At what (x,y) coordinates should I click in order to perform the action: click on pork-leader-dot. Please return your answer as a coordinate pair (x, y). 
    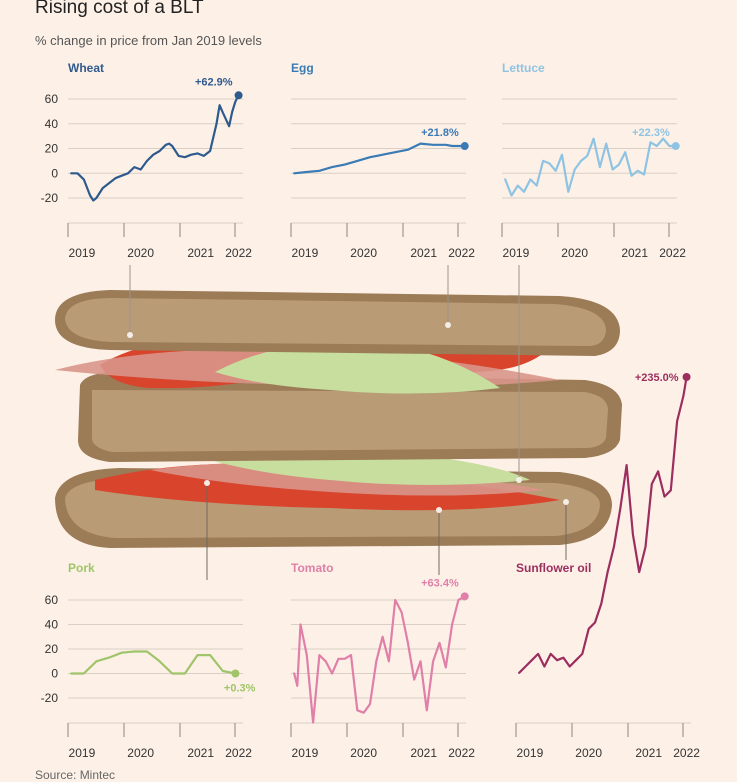
    Looking at the image, I should click on (207, 483).